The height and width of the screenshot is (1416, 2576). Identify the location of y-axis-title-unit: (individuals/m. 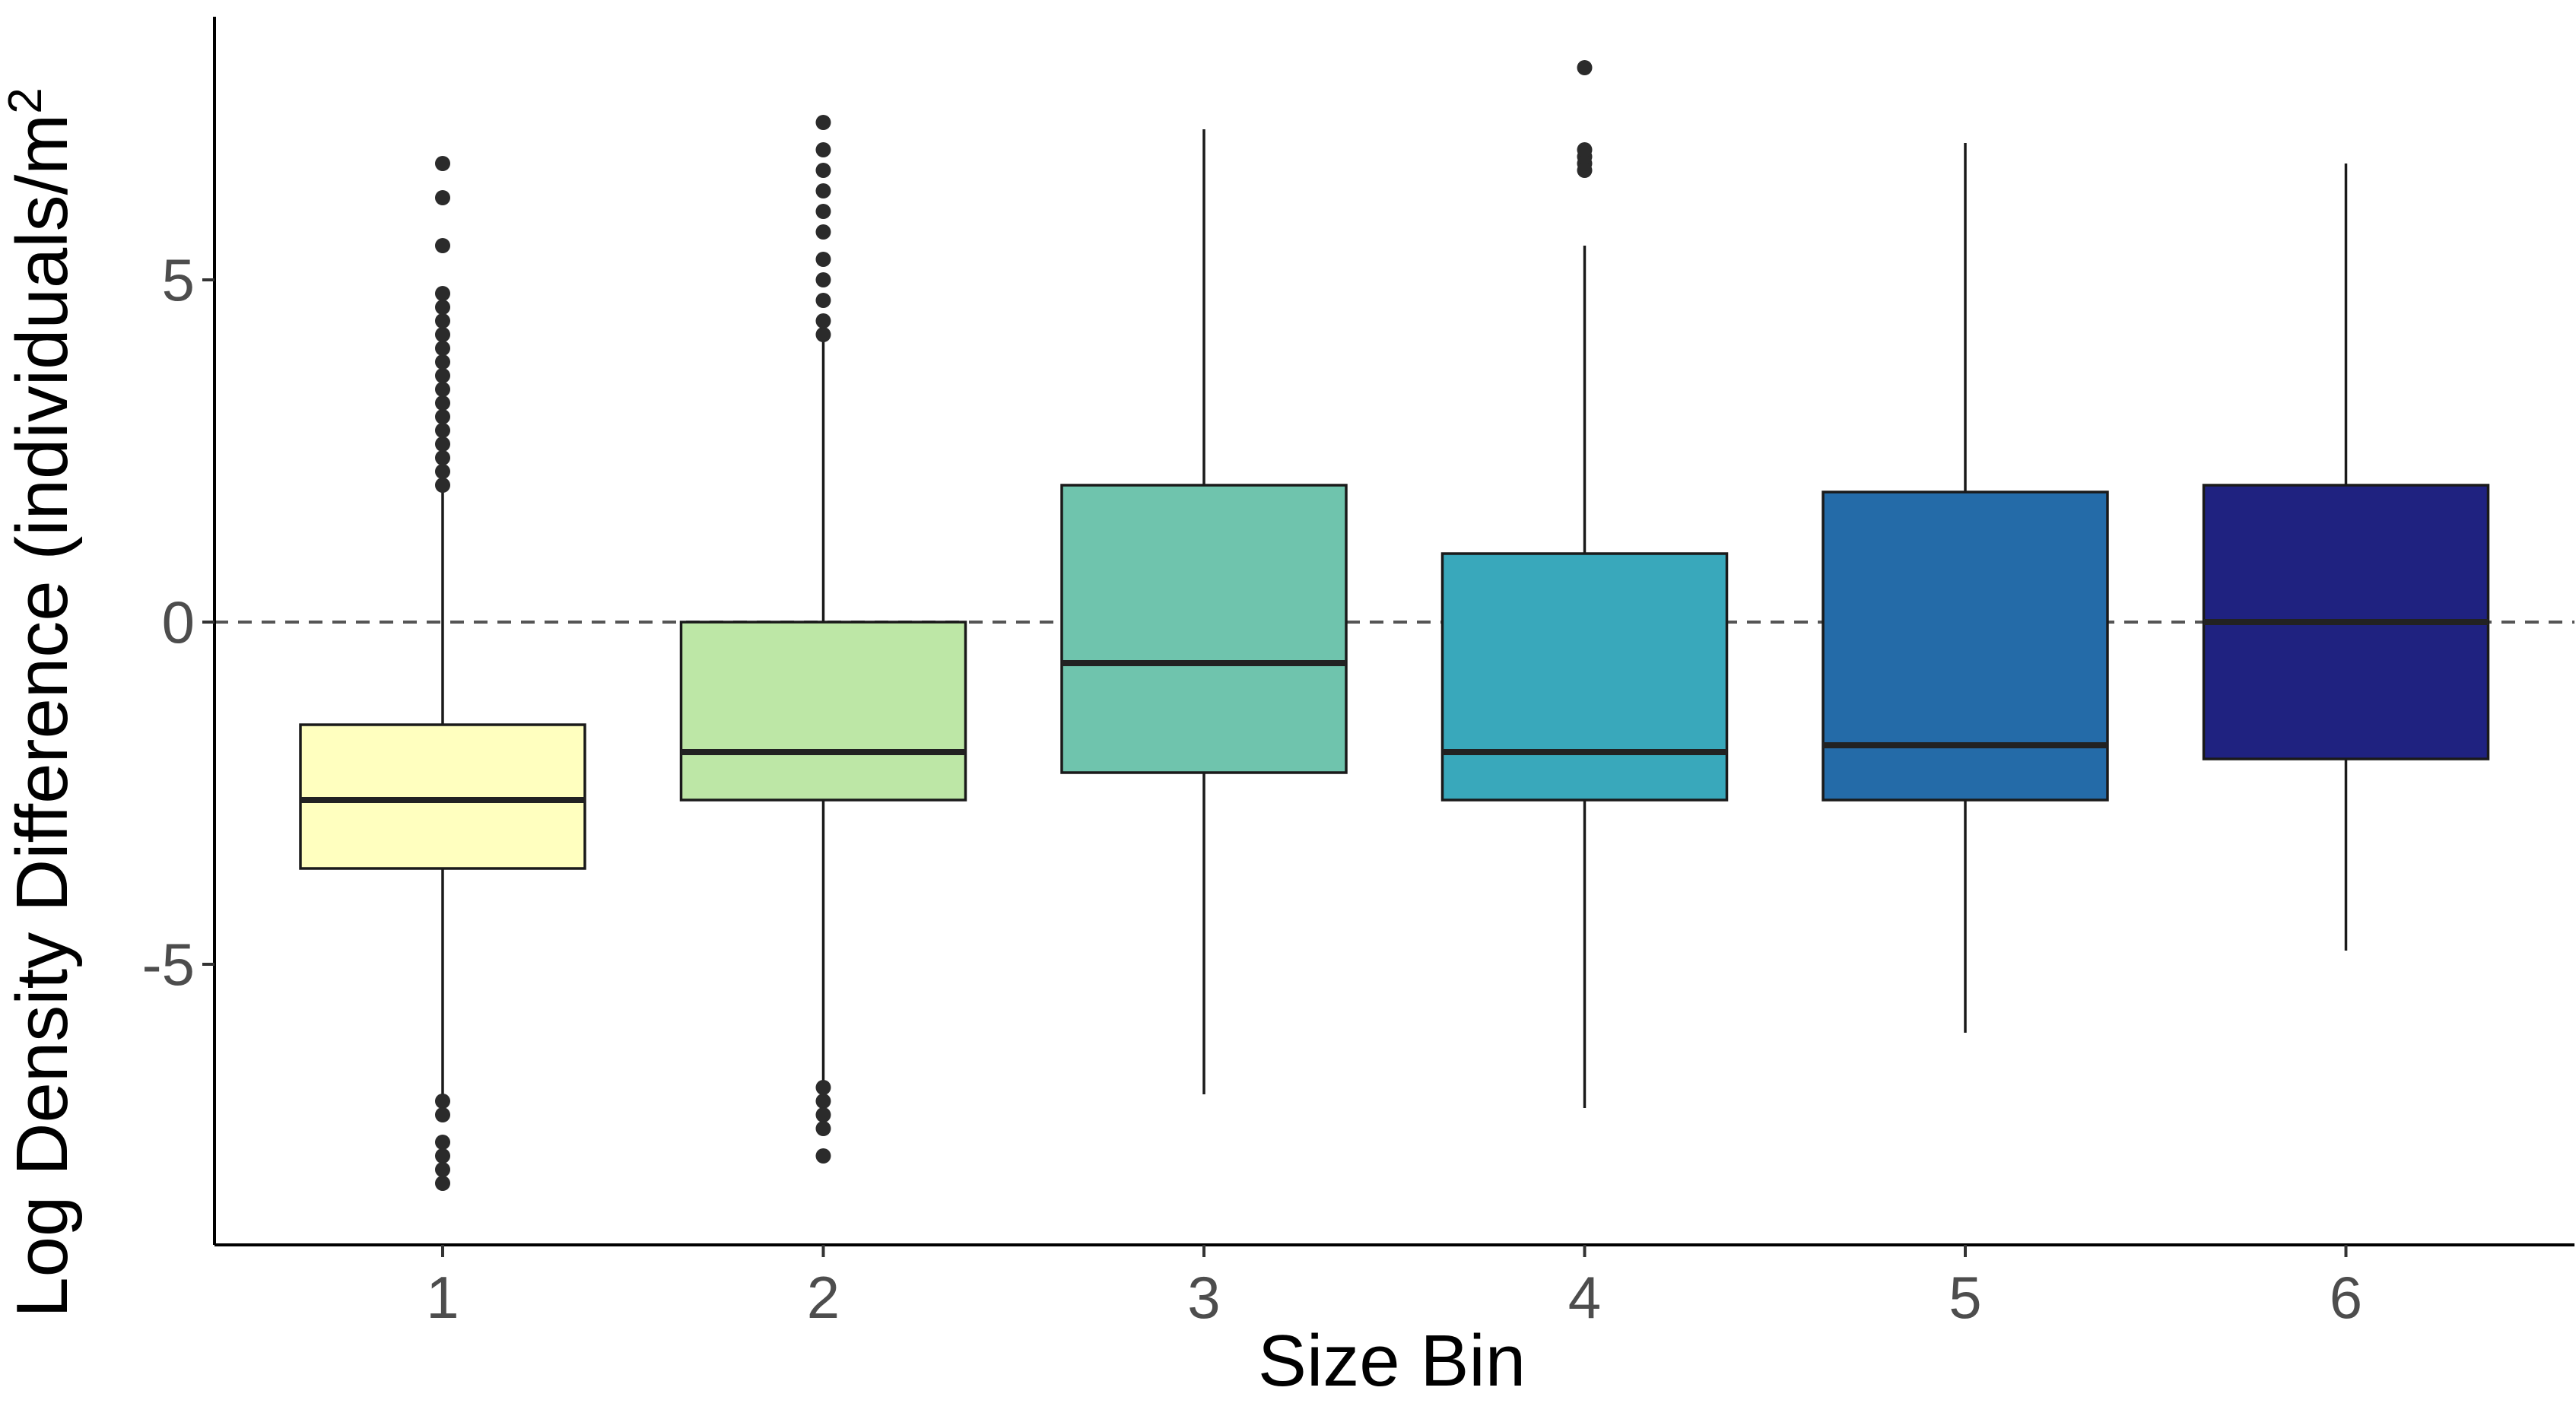
(42, 337).